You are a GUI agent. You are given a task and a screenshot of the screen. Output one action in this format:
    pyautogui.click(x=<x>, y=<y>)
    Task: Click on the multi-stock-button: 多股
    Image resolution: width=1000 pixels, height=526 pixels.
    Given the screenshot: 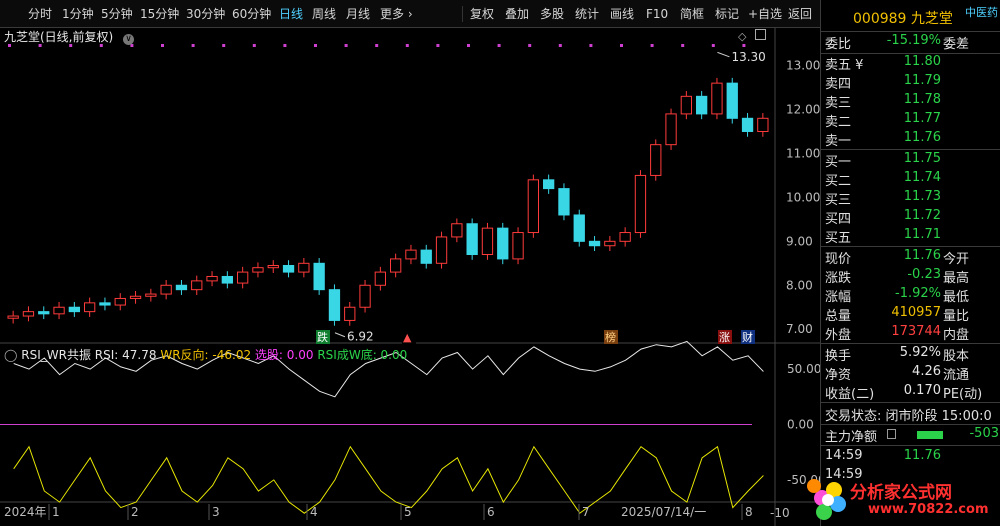 What is the action you would take?
    pyautogui.click(x=552, y=14)
    